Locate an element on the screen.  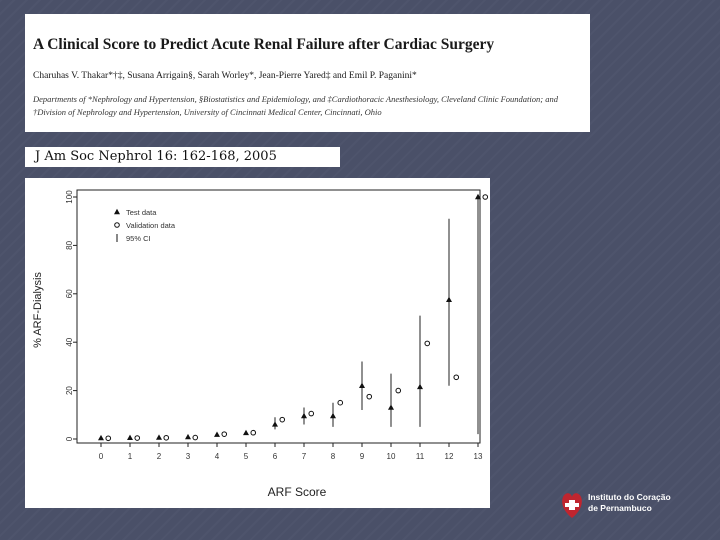
institute-logo: Instituto do Coração de Pernambuco is located at coordinates (622, 508).